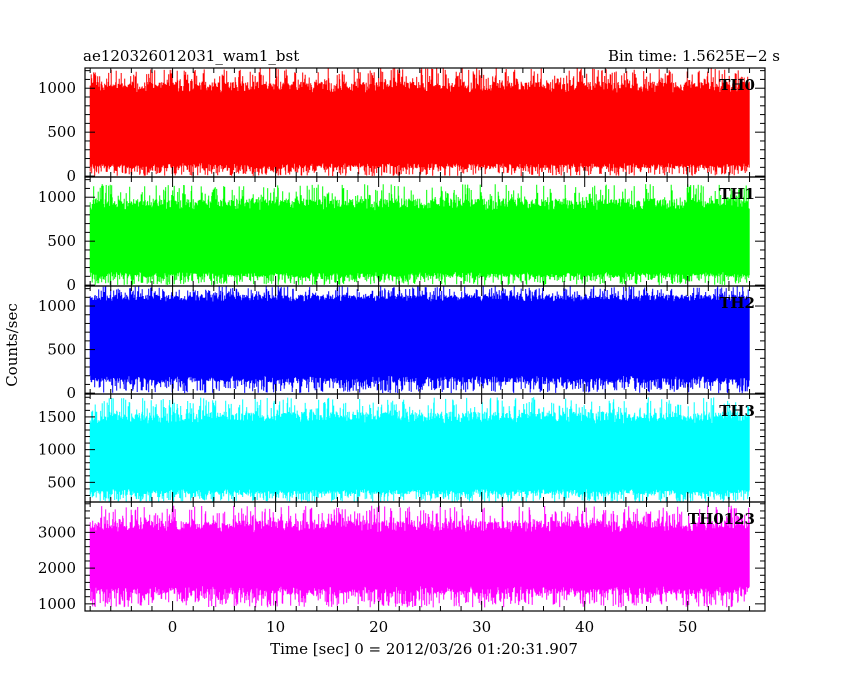  I want to click on x-tick-label: 40, so click(584, 627).